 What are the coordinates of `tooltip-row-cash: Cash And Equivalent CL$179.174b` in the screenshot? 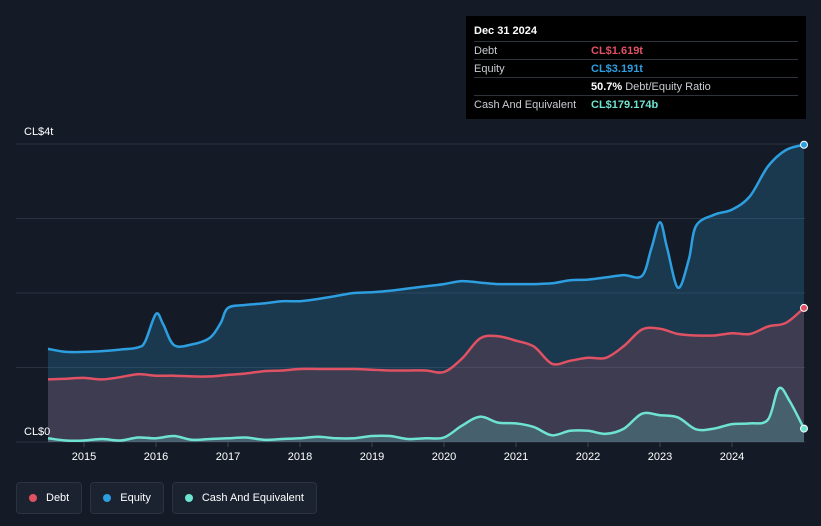 It's located at (636, 104).